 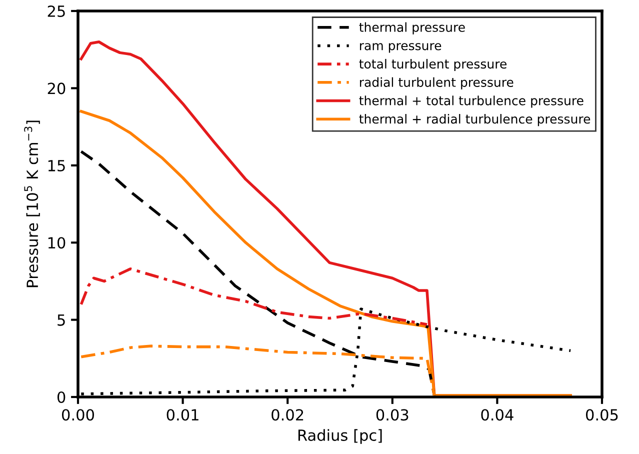 I want to click on legend-label: thermal + total turbulence pressure, so click(x=471, y=102).